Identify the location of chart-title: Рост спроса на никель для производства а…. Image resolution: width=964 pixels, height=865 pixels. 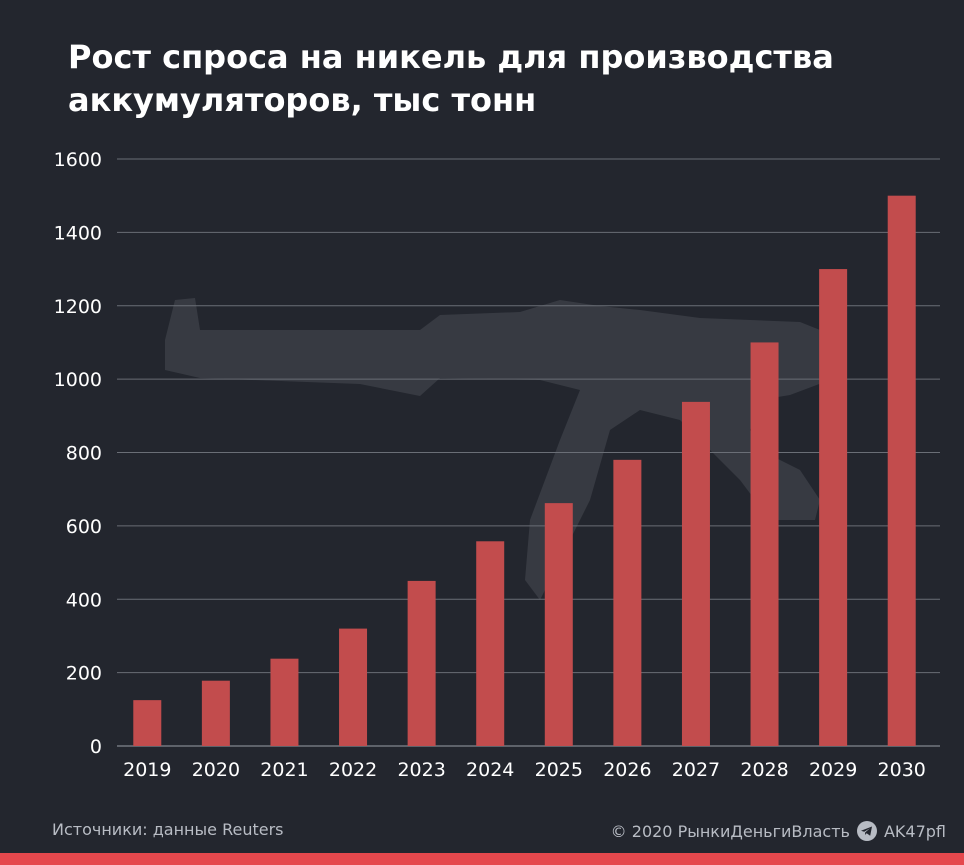
(451, 78).